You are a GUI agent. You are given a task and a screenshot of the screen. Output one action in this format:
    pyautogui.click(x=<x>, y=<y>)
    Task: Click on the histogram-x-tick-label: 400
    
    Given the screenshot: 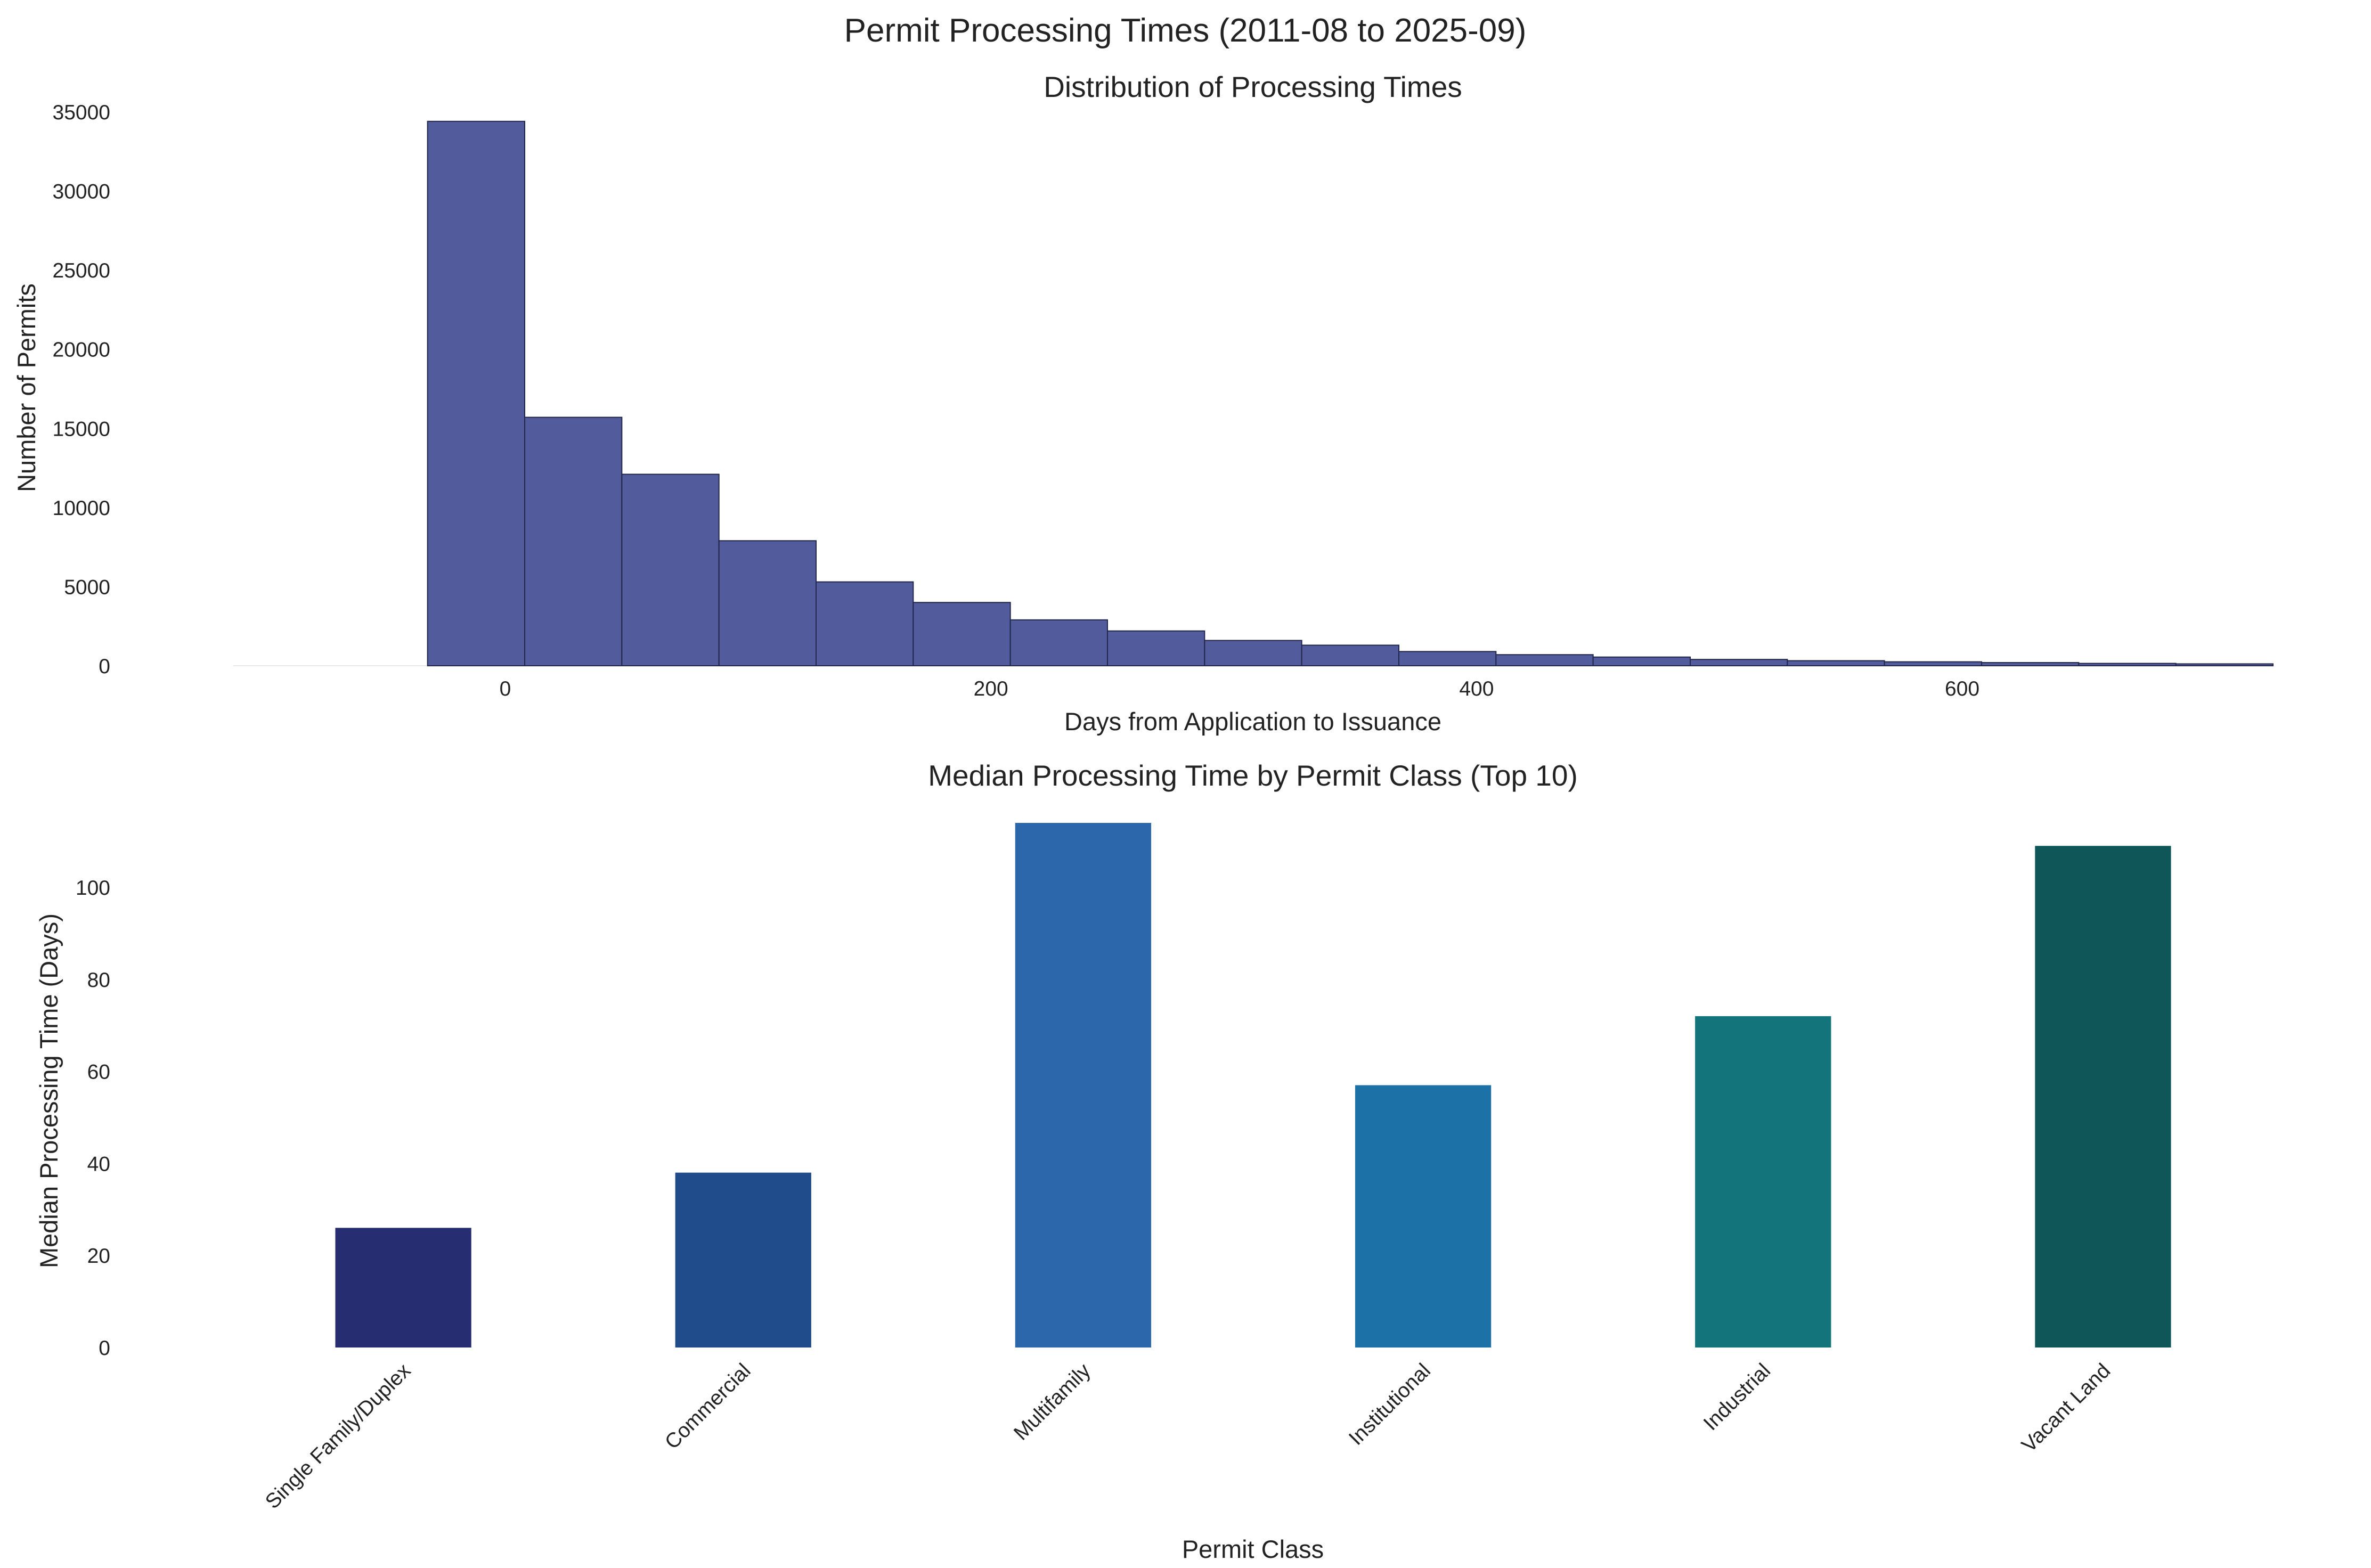 What is the action you would take?
    pyautogui.click(x=1476, y=689)
    